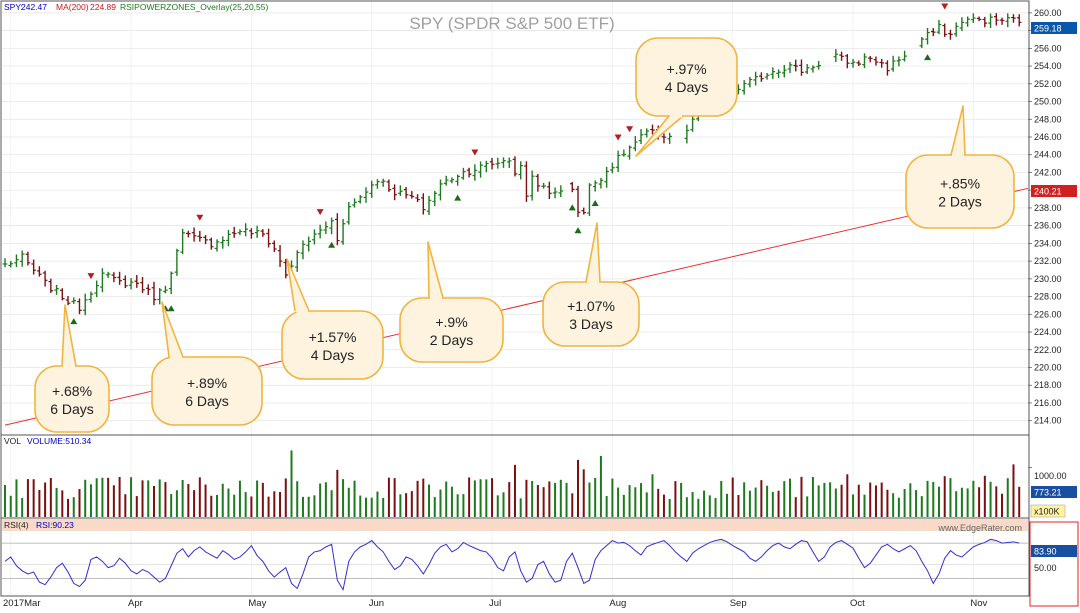 This screenshot has height=613, width=1080. Describe the element at coordinates (13, 7) in the screenshot. I see `spy-label: SPY:` at that location.